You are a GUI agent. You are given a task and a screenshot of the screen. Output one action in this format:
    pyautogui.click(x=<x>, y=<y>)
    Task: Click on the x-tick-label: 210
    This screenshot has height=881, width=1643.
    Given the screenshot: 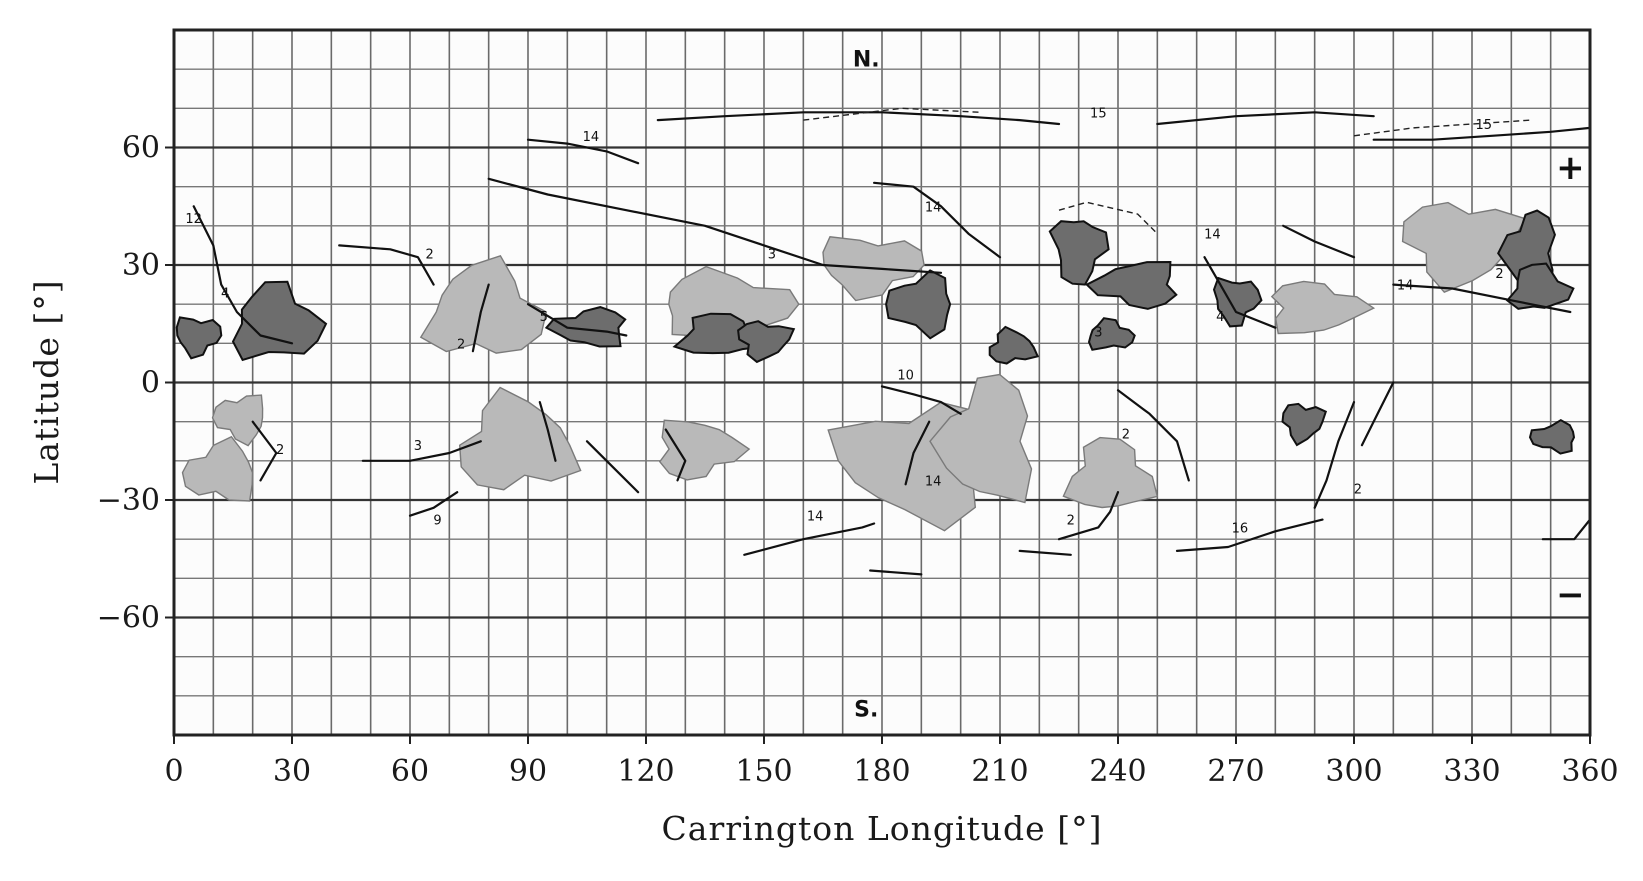 What is the action you would take?
    pyautogui.click(x=999, y=771)
    